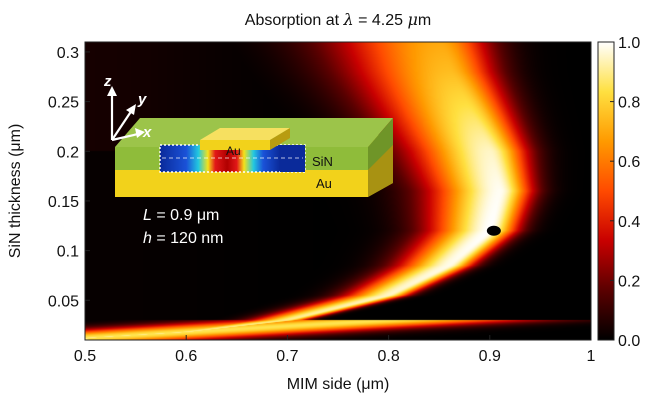 The width and height of the screenshot is (649, 397). Describe the element at coordinates (380, 171) in the screenshot. I see `au-bottom-side` at that location.